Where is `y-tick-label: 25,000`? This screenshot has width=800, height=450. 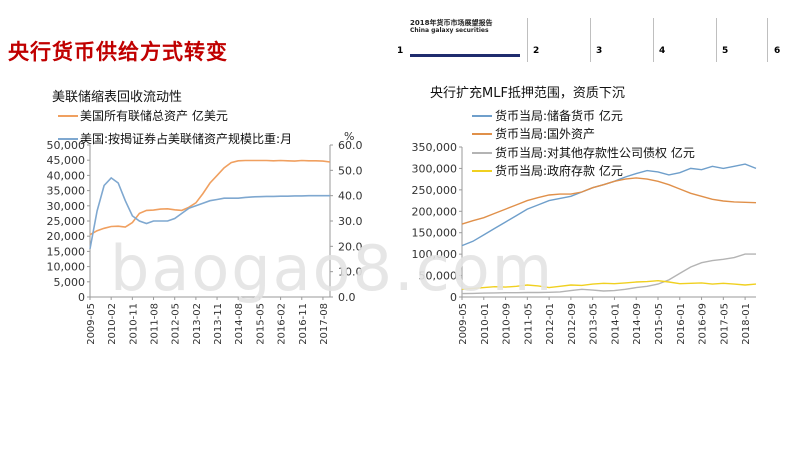
y-tick-label: 25,000 is located at coordinates (66, 221).